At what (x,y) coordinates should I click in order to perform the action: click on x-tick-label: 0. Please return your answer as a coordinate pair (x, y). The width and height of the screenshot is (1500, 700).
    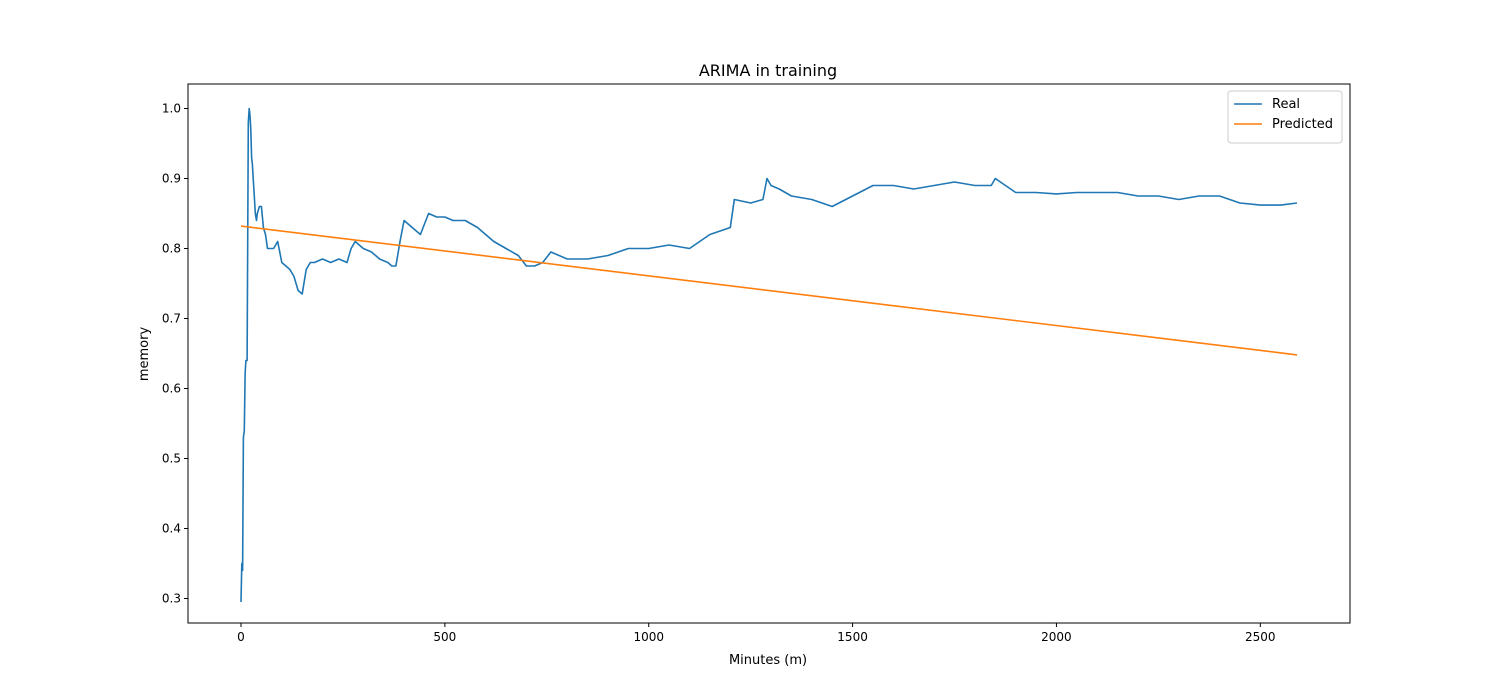
    Looking at the image, I should click on (241, 637).